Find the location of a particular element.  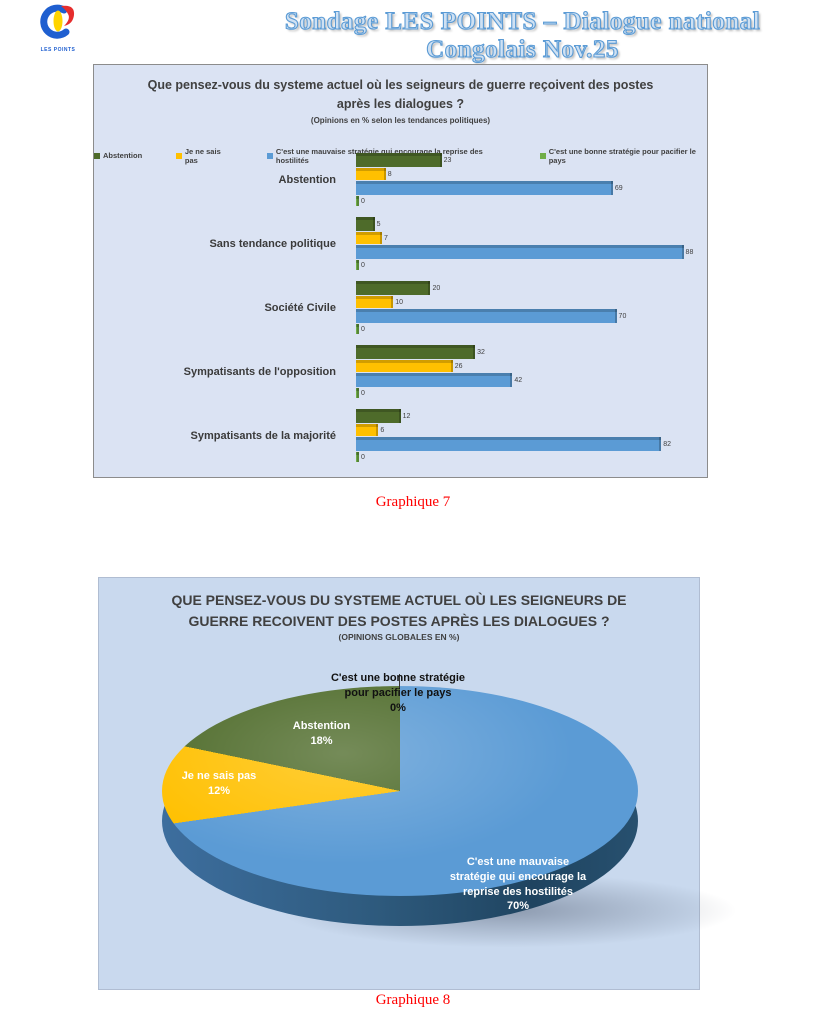

pie-label-je-ne-sais-pas: Je ne sais pas 12% is located at coordinates (219, 783).